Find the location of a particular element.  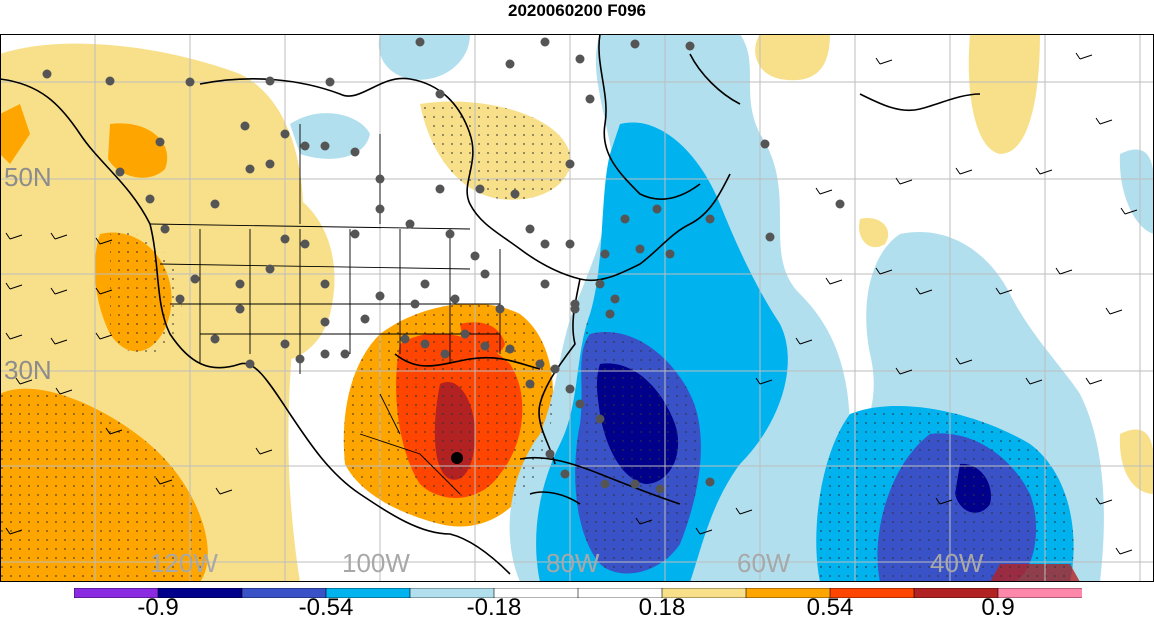

lon-label-120w: 120W is located at coordinates (184, 563).